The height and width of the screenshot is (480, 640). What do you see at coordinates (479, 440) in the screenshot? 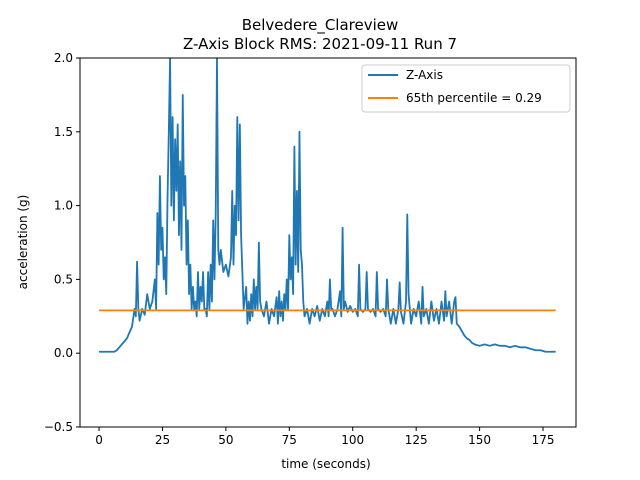
I see `x-tick-label: 150` at bounding box center [479, 440].